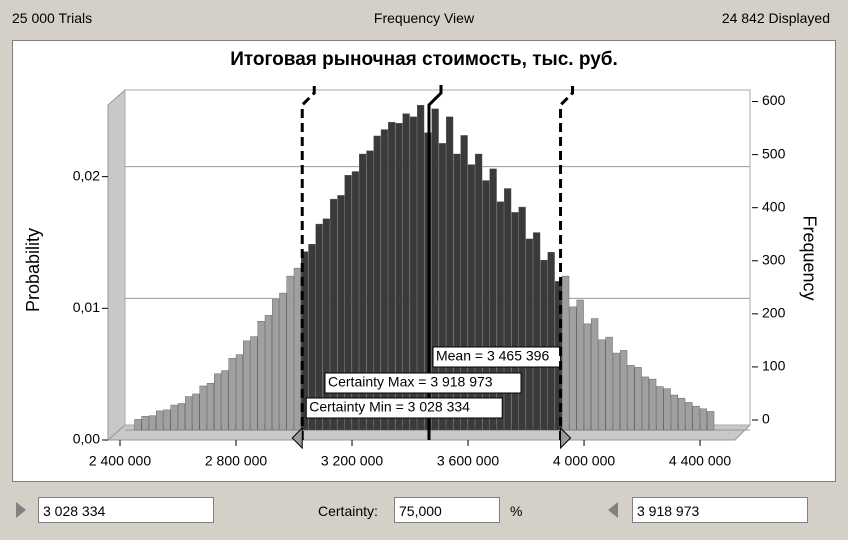  Describe the element at coordinates (700, 461) in the screenshot. I see `x-tick-label: 4 400 000` at that location.